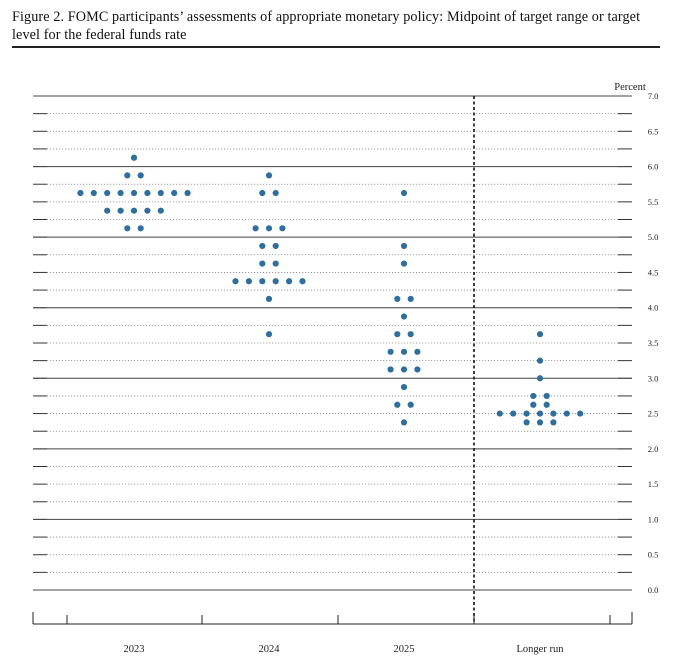 The image size is (680, 668). What do you see at coordinates (653, 308) in the screenshot?
I see `y-tick-label: 4.0` at bounding box center [653, 308].